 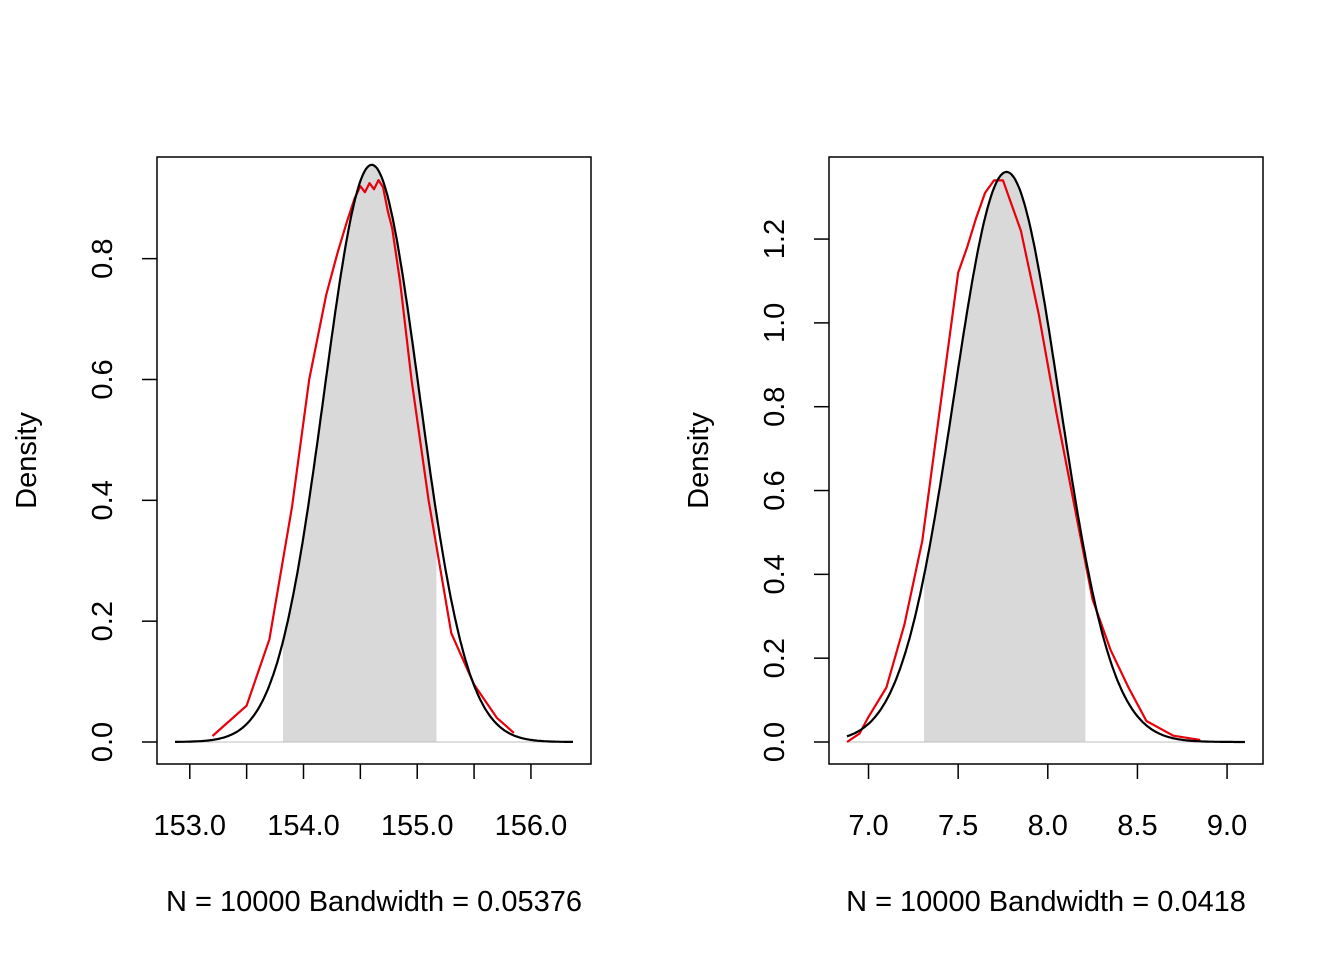 I want to click on x-tick-label: 8.5, so click(x=1137, y=826).